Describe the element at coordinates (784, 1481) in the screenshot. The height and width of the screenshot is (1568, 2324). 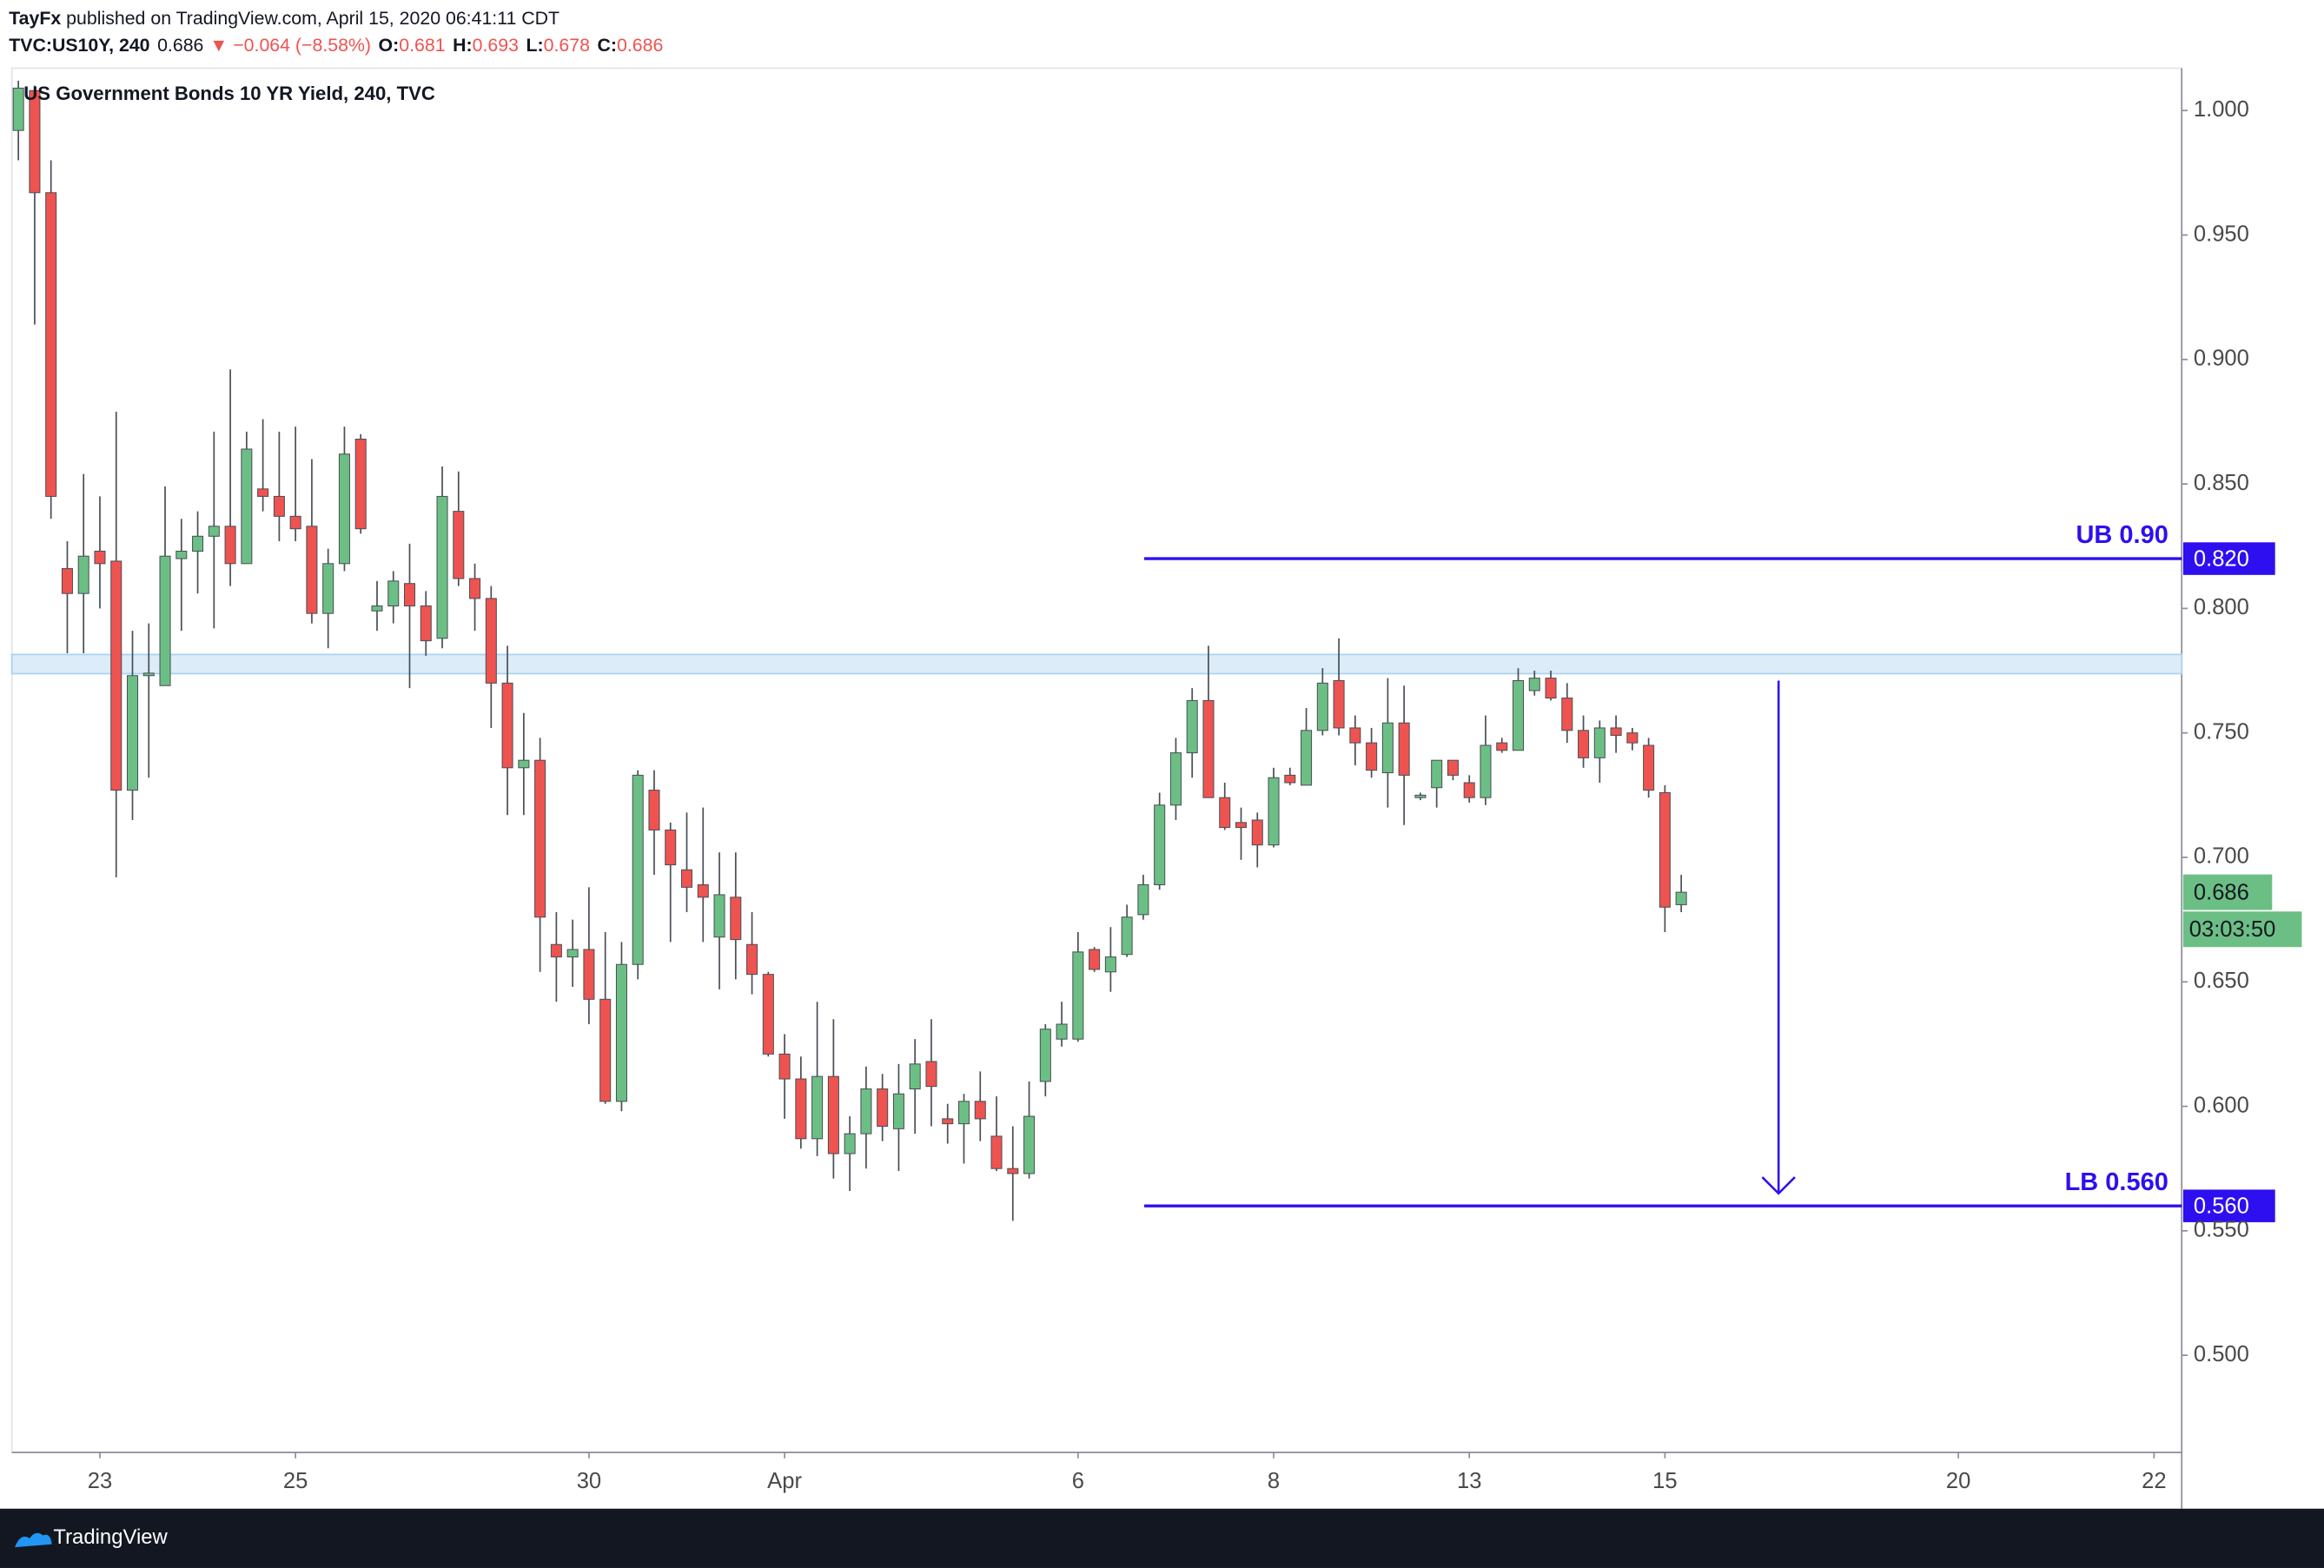
I see `x-tick-label: Apr` at that location.